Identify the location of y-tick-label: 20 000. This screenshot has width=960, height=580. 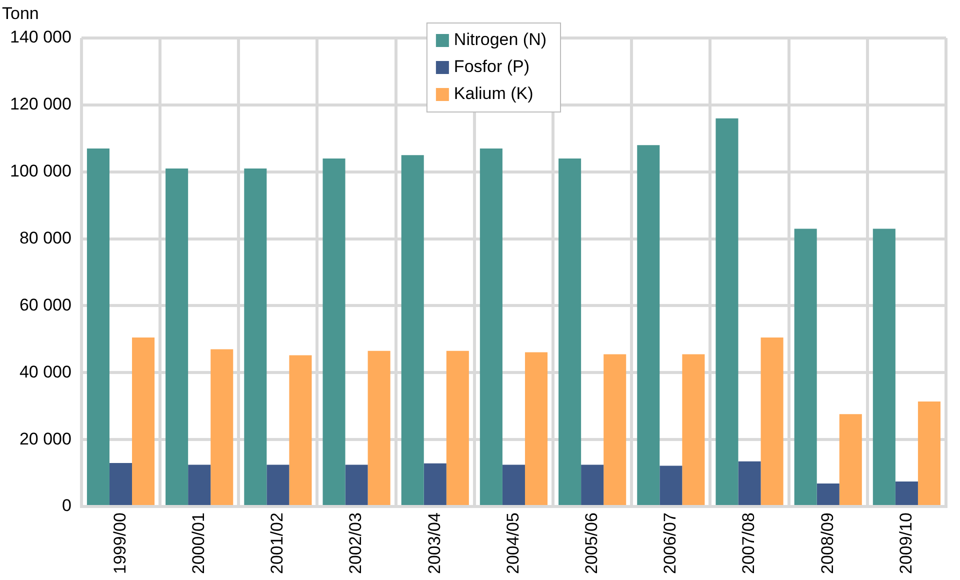
(45, 438).